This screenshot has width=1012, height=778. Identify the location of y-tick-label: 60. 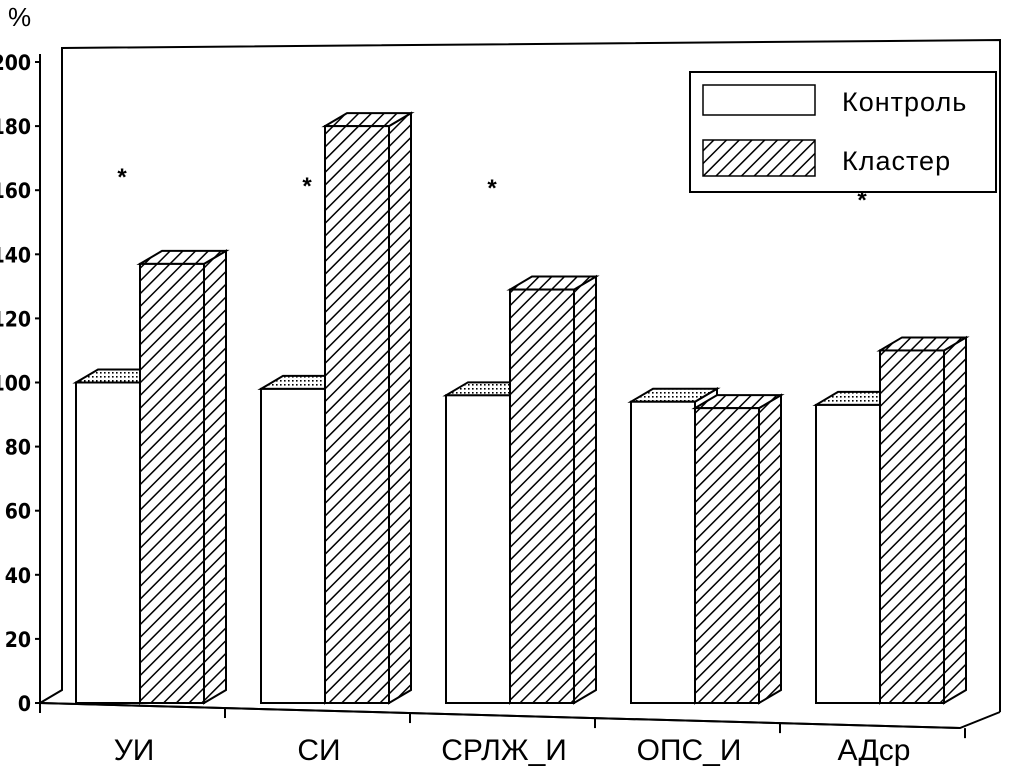
(18, 512).